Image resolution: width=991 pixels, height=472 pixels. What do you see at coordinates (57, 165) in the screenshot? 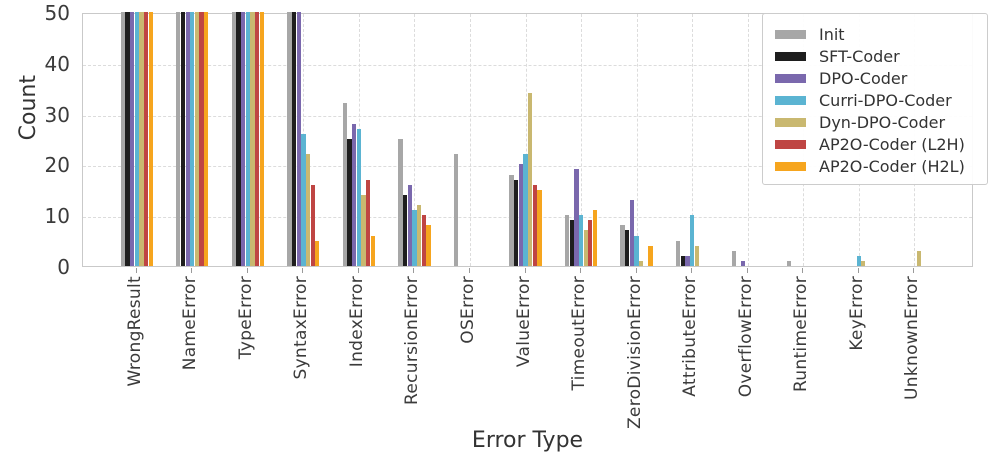
I see `y-tick-label: 20` at bounding box center [57, 165].